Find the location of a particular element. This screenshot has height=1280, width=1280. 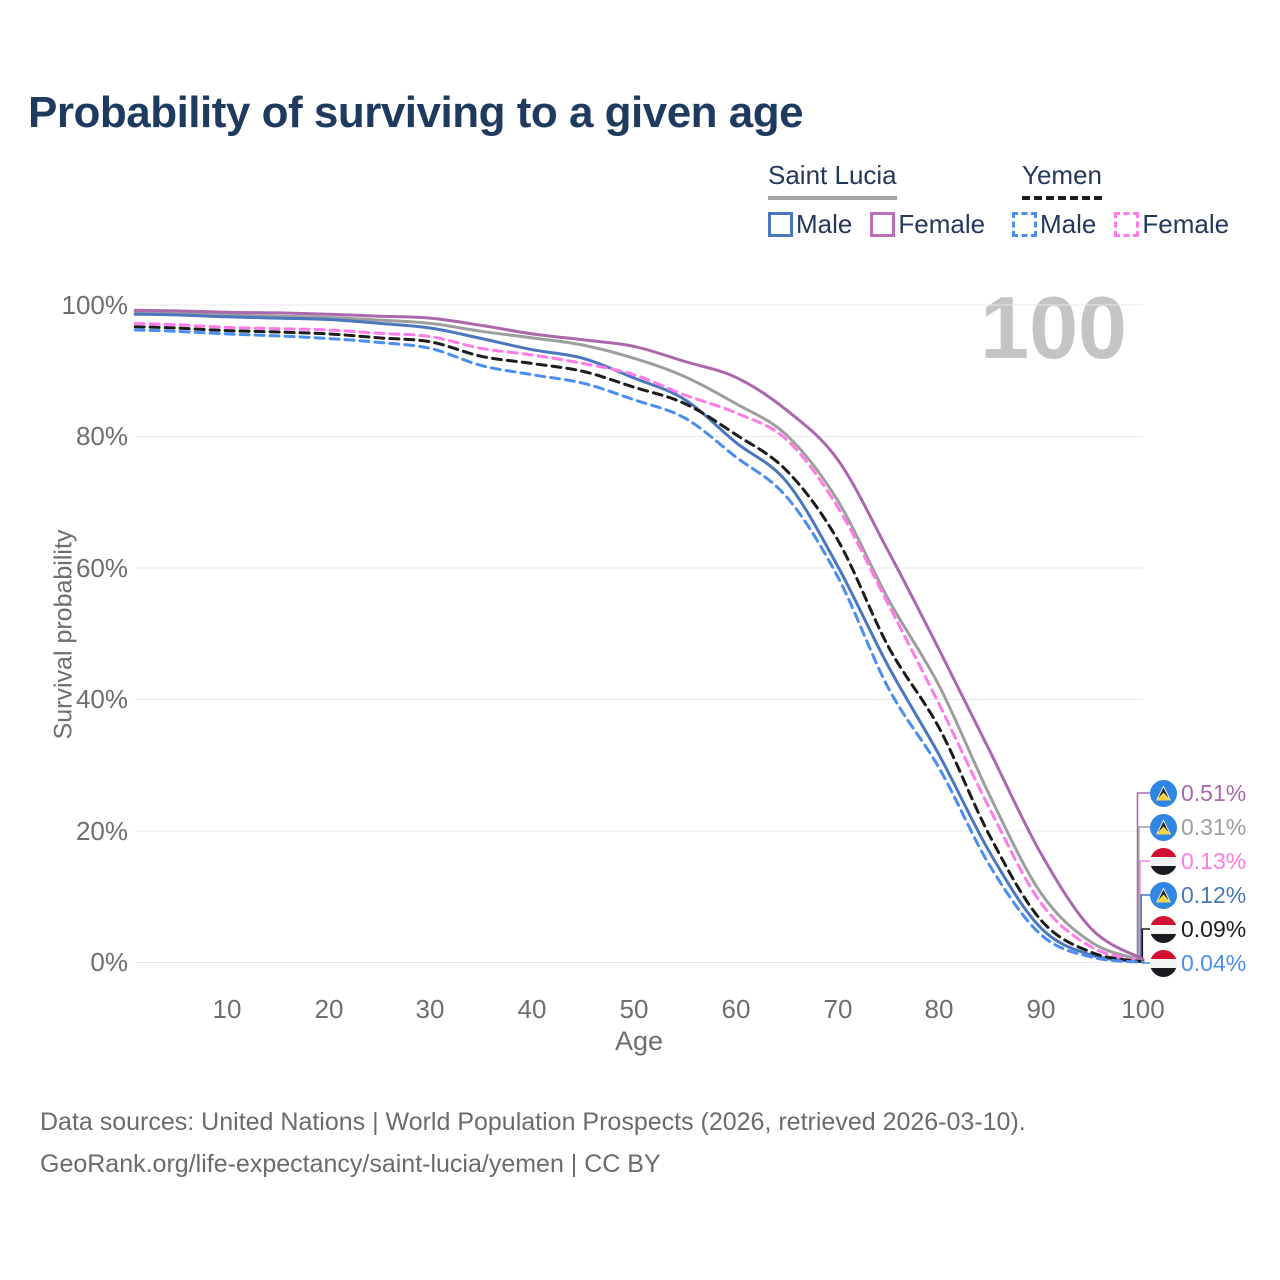

label-leaders is located at coordinates (1143, 878).